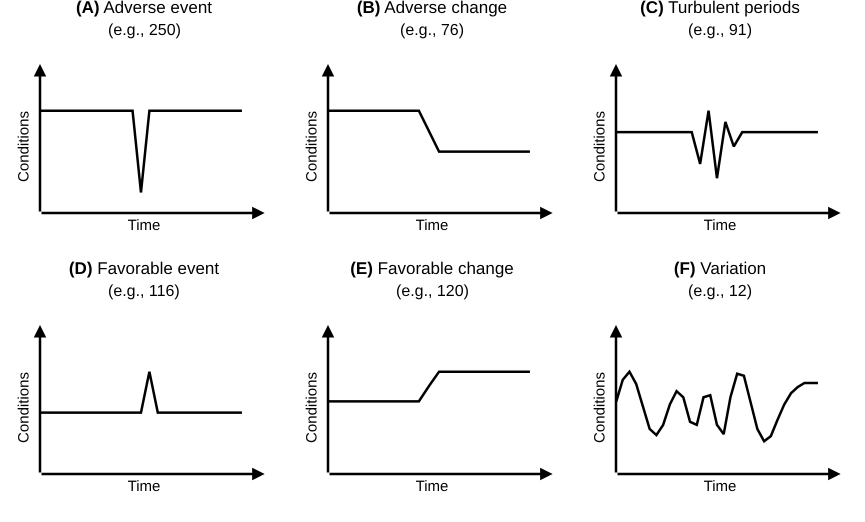  I want to click on chart-title: (A) Adverse event, so click(144, 9).